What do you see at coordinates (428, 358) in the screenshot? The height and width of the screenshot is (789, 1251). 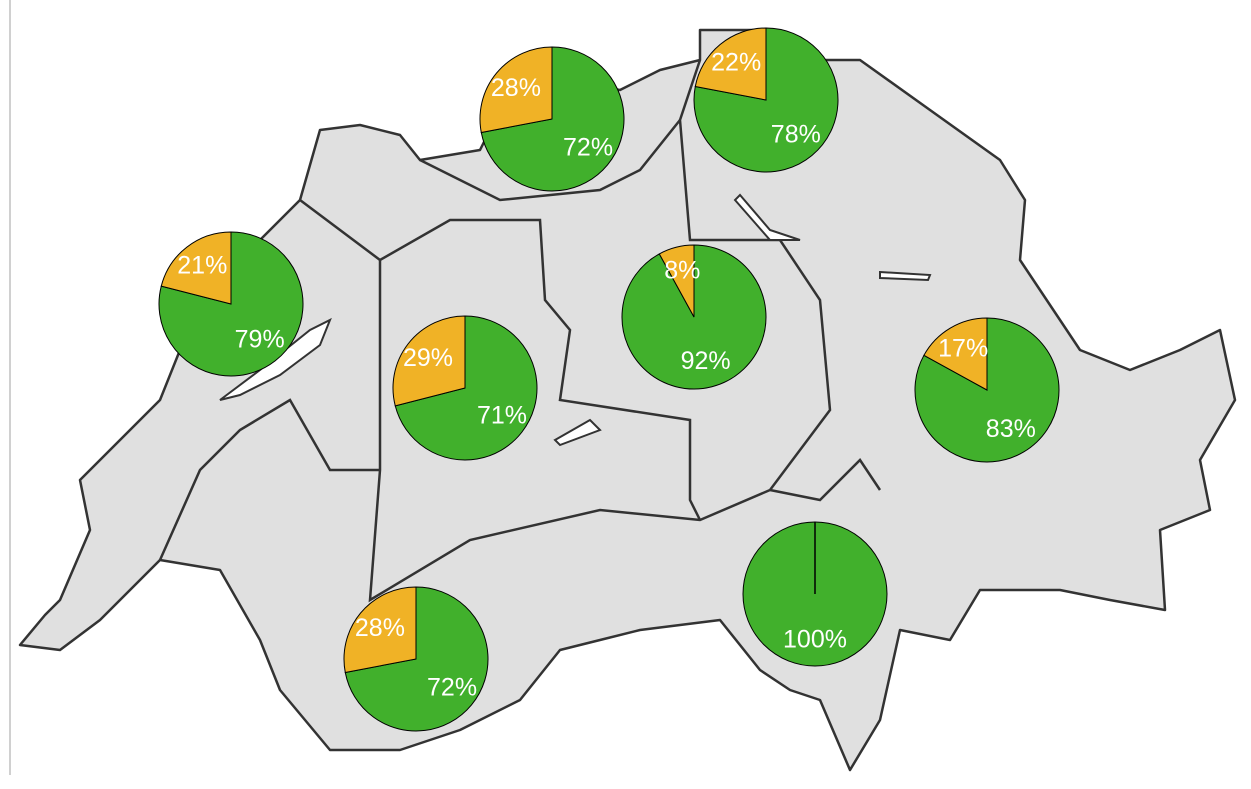 I see `pie-label: 29%` at bounding box center [428, 358].